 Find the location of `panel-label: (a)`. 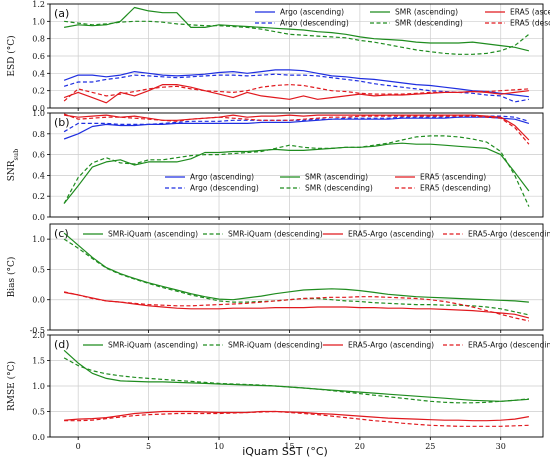

panel-label: (a) is located at coordinates (61, 13).